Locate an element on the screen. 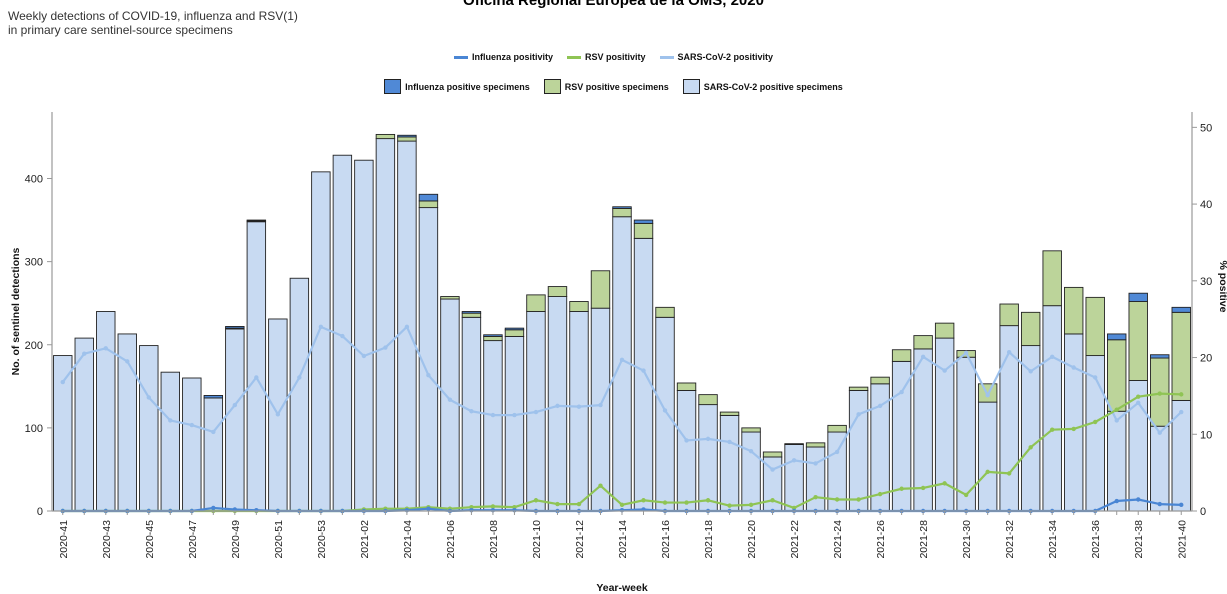  x-tick-label: 2021-24 is located at coordinates (838, 539).